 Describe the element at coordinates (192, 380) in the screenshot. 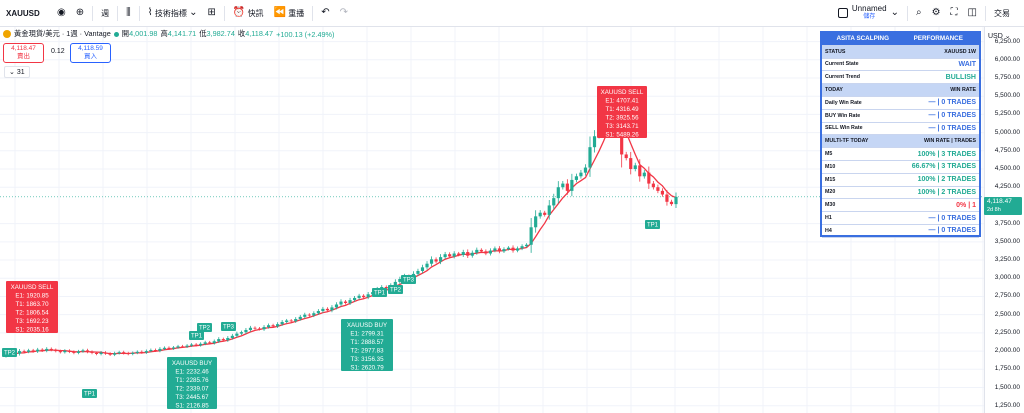

I see `signal-line: T1: 2285.76` at that location.